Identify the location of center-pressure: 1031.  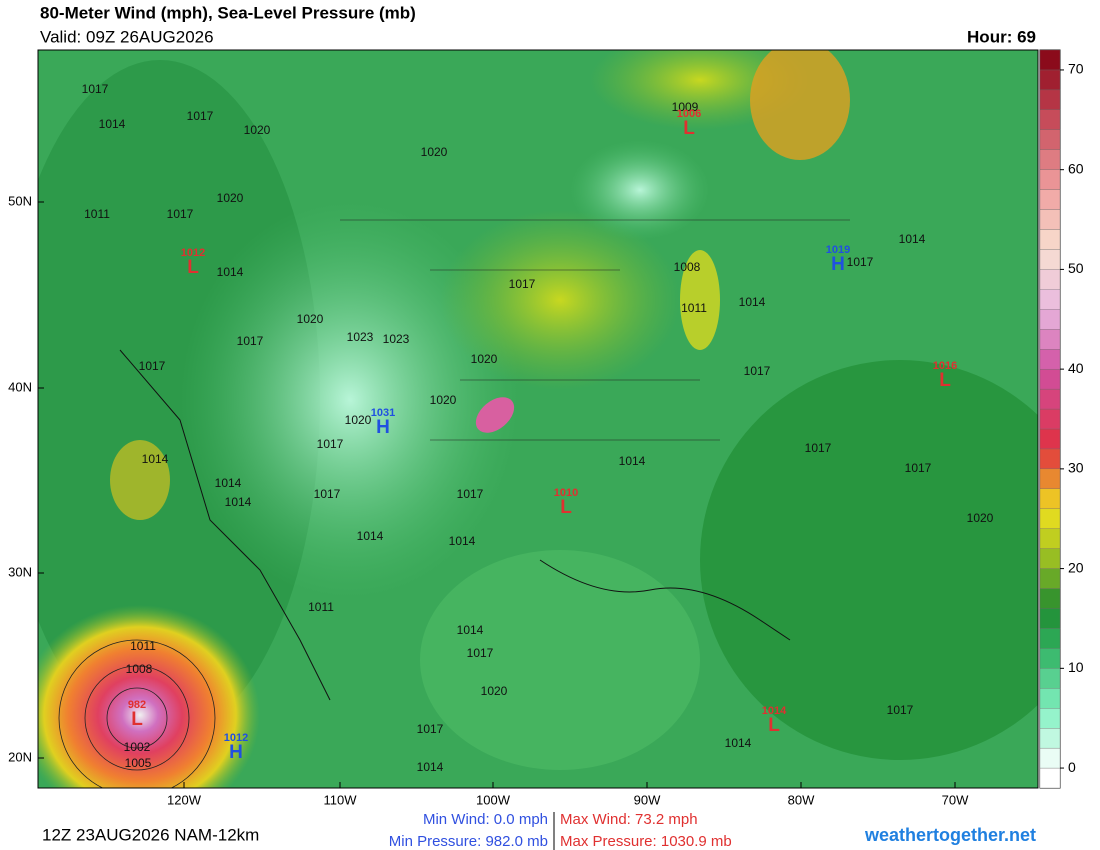
(383, 413).